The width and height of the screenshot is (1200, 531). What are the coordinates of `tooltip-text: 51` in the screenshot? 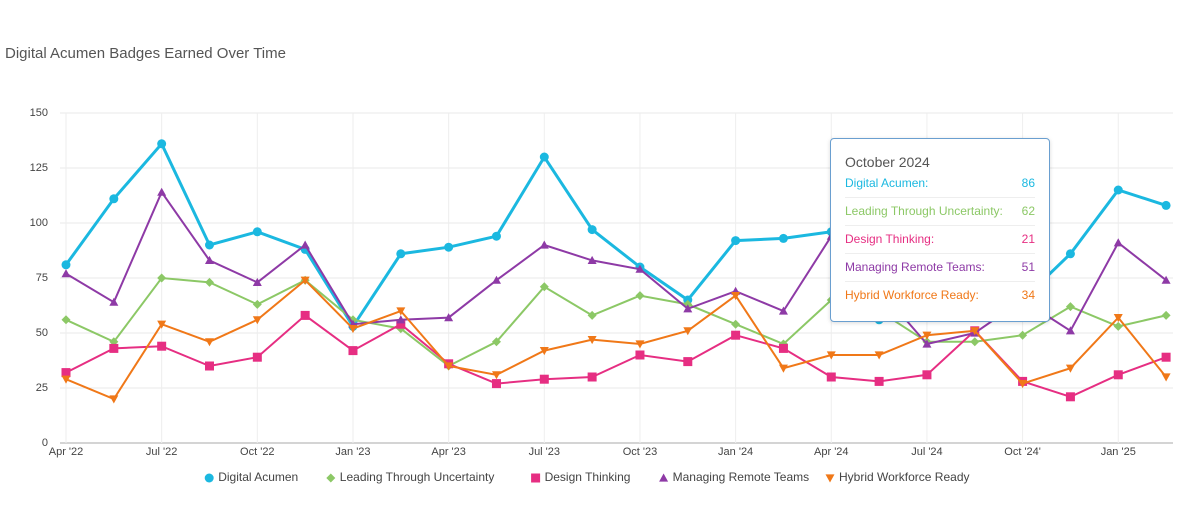 It's located at (1028, 267).